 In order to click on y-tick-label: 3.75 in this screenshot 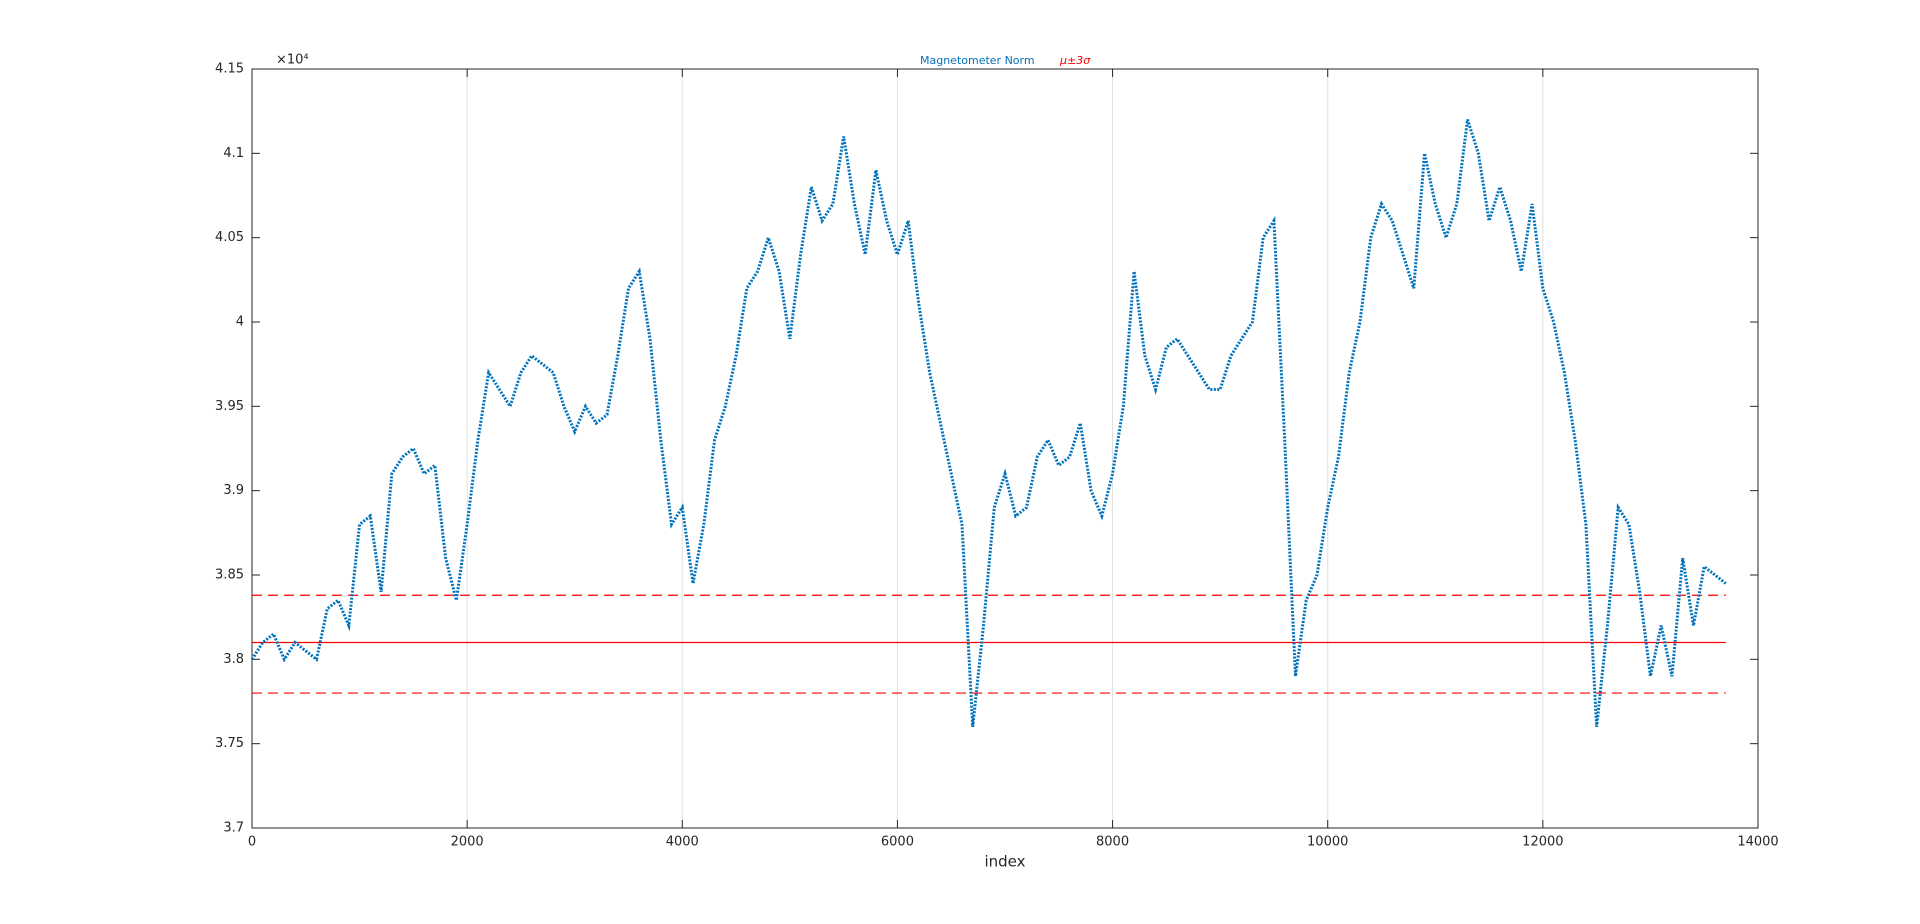, I will do `click(229, 743)`.